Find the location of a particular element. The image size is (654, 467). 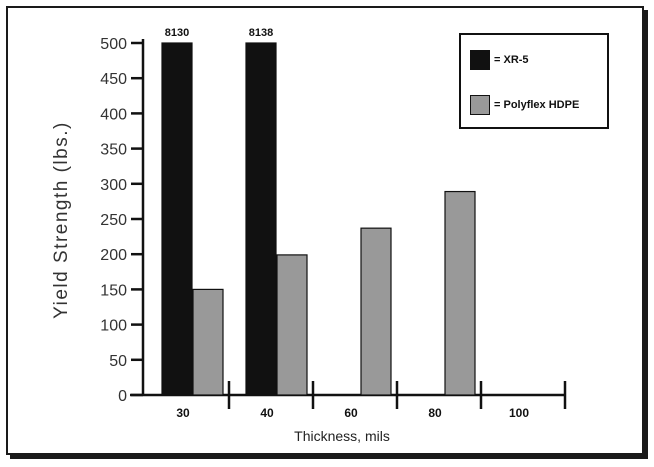

x-tick-label: 40 is located at coordinates (267, 413).